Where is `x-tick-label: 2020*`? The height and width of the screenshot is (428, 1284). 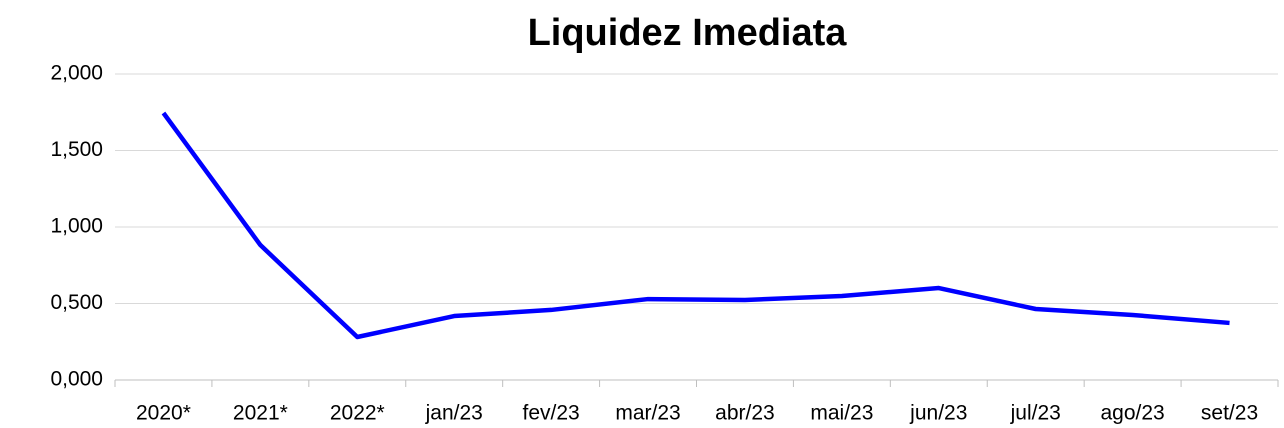 x-tick-label: 2020* is located at coordinates (163, 413).